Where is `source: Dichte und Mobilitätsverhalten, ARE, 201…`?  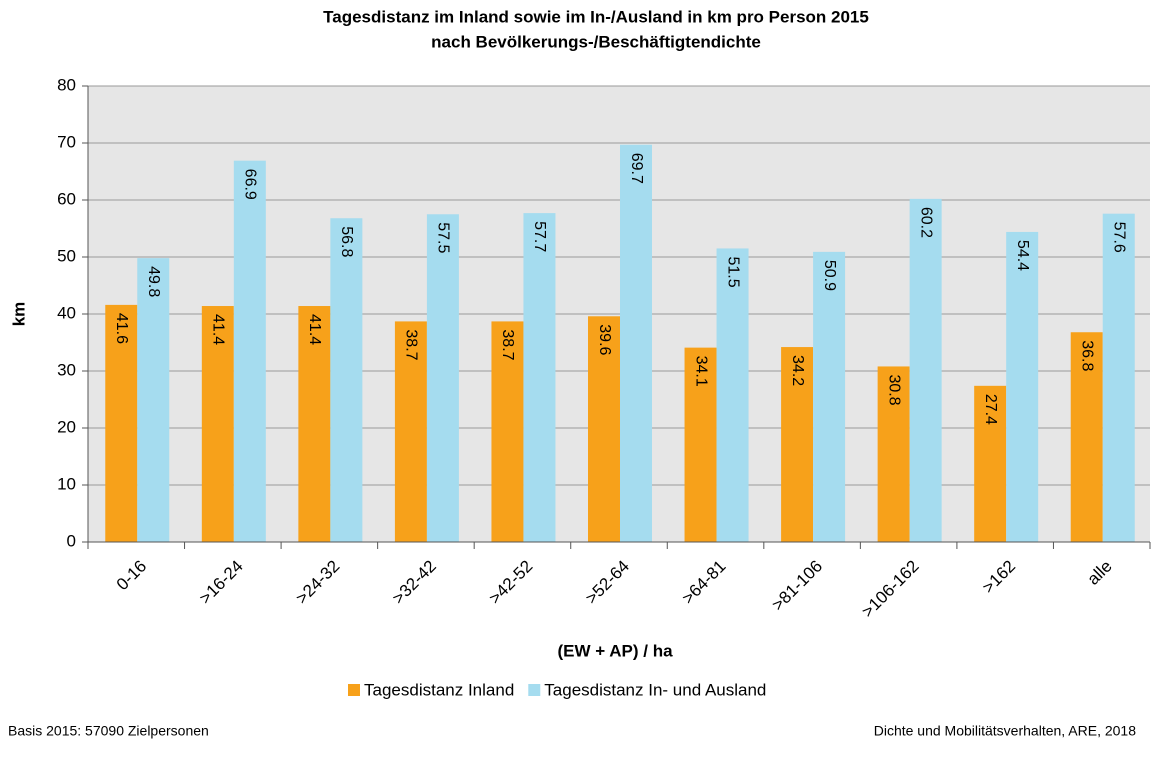
source: Dichte und Mobilitätsverhalten, ARE, 201… is located at coordinates (1005, 731).